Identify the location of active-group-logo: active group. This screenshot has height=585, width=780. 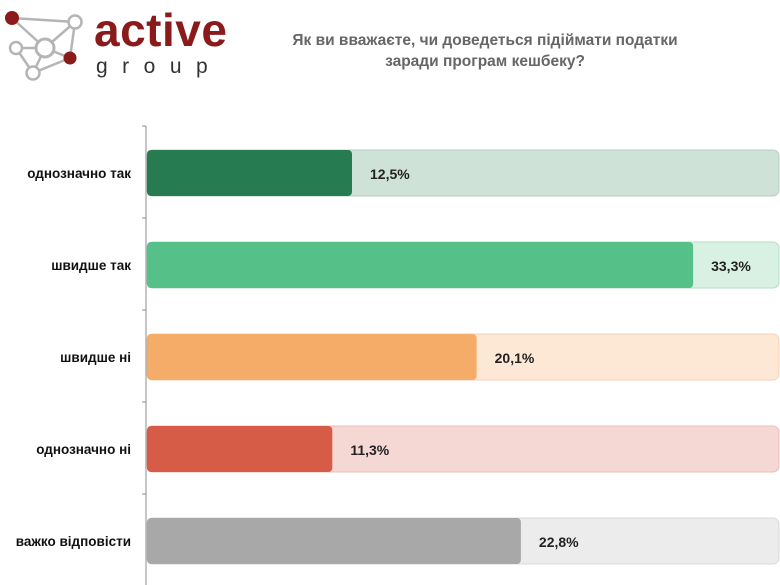
(120, 47).